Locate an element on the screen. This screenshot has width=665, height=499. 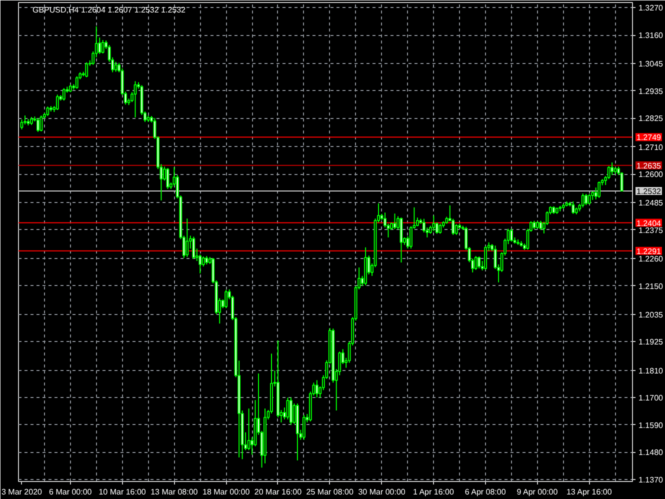
y-tick-label: 1.1925 is located at coordinates (651, 342).